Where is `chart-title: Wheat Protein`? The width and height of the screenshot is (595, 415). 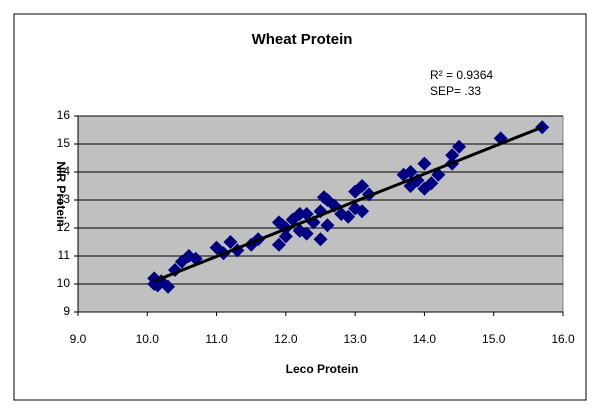
chart-title: Wheat Protein is located at coordinates (302, 39).